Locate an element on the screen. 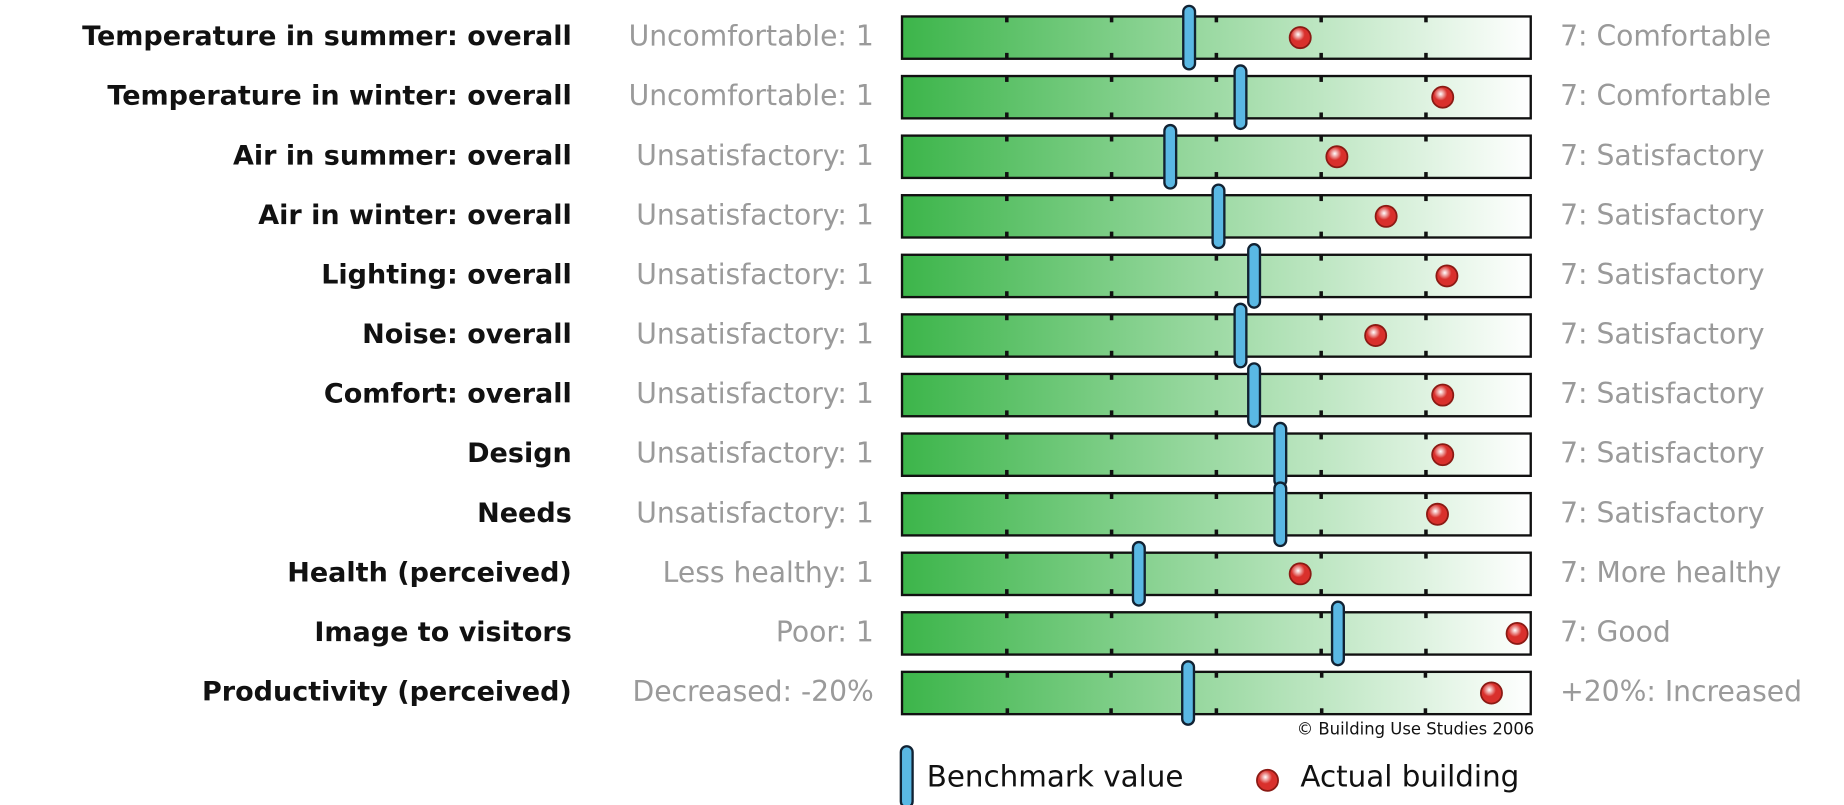  high-label: +20%: Increased is located at coordinates (1681, 691).